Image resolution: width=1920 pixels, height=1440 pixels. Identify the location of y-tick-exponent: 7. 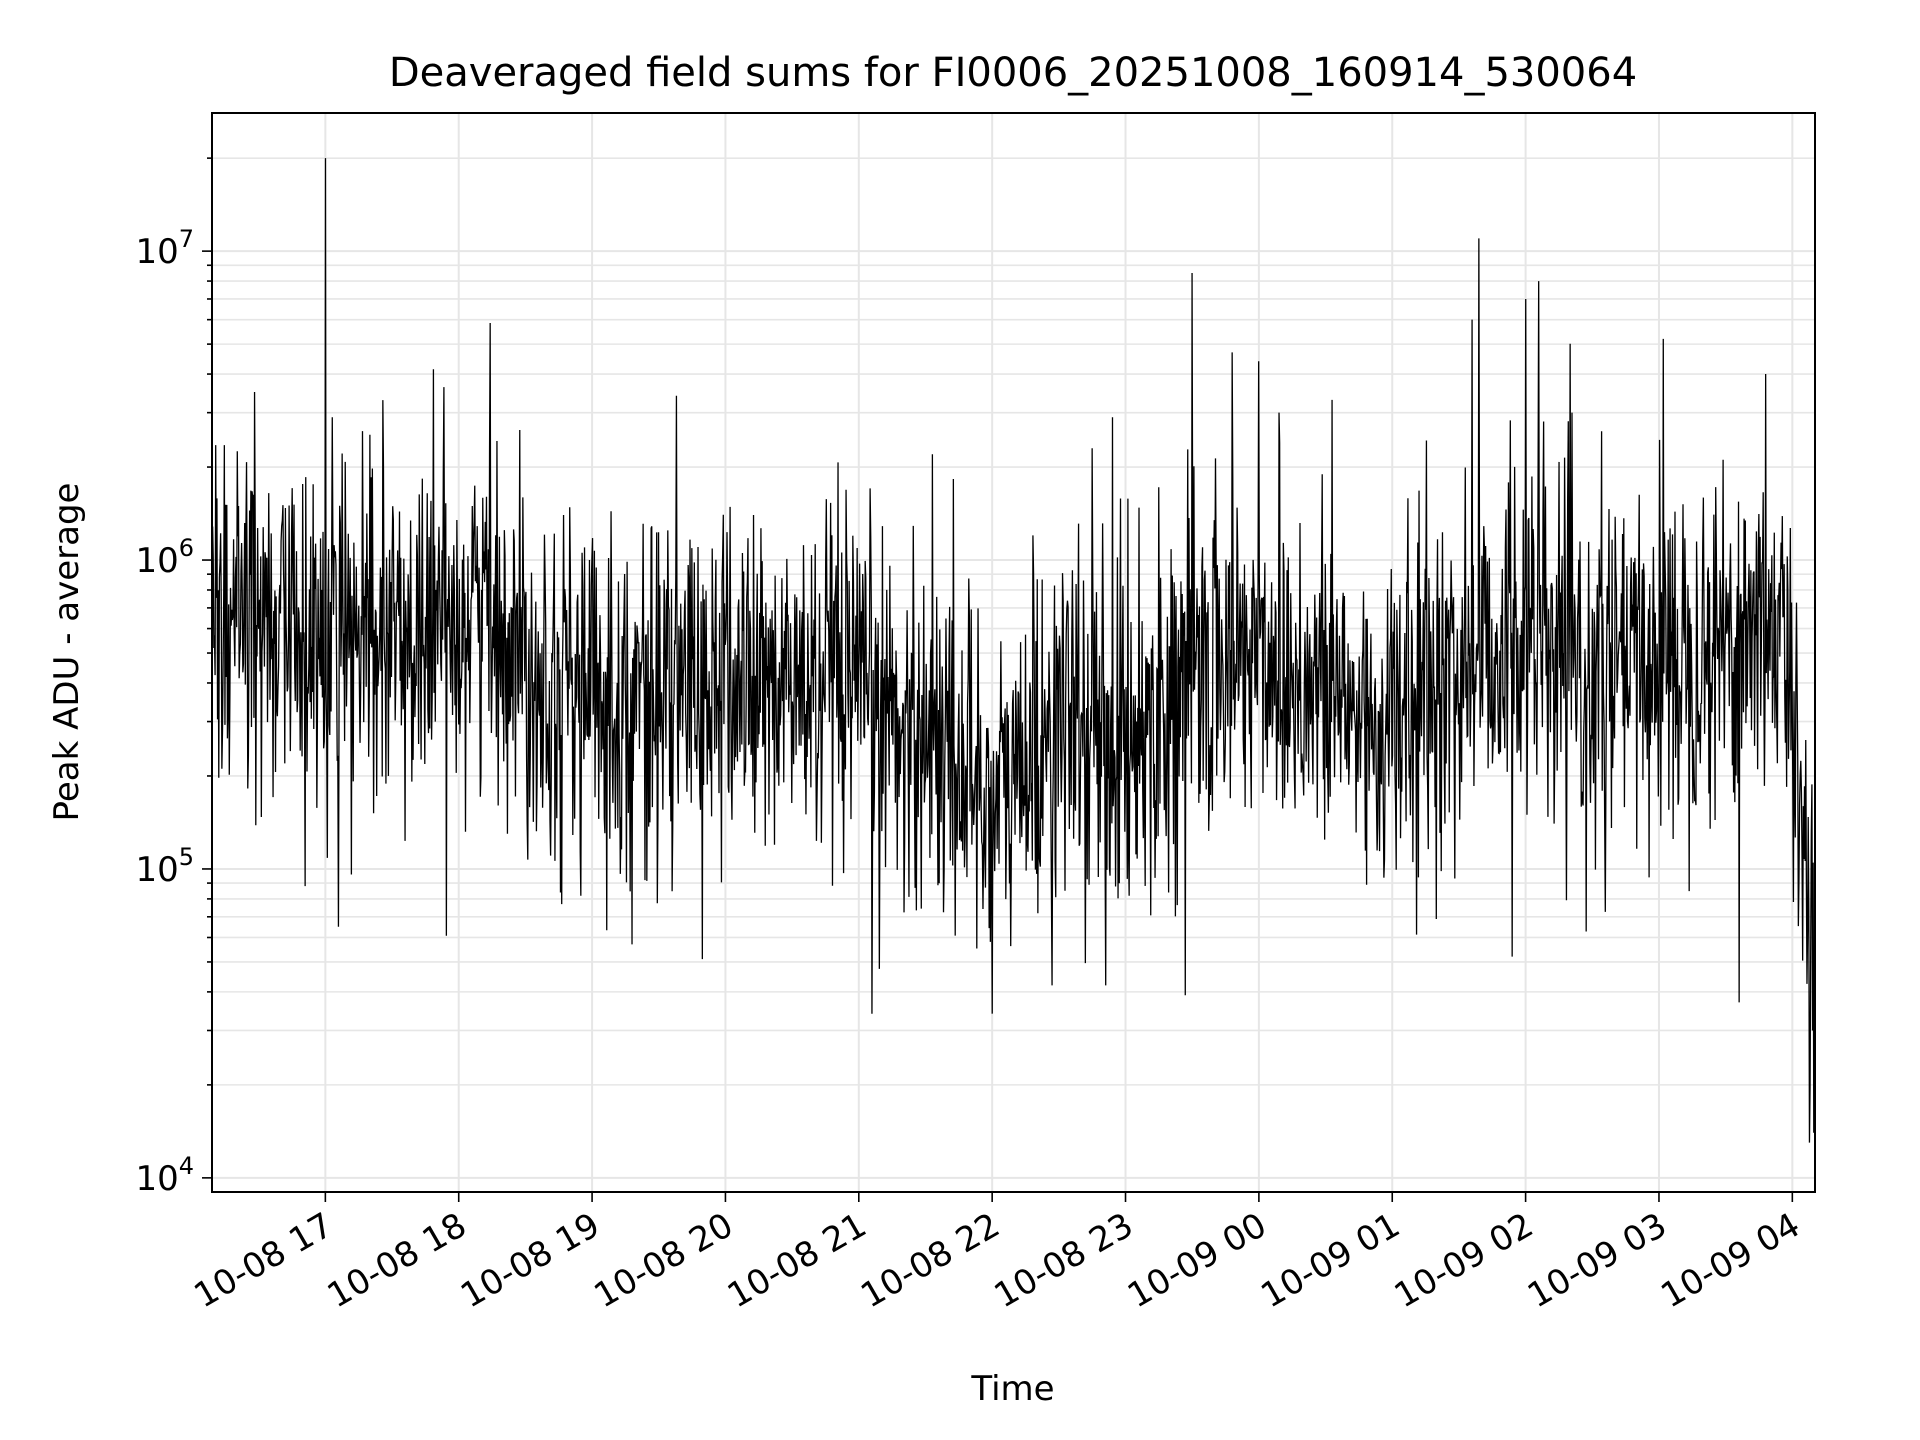
(186, 239).